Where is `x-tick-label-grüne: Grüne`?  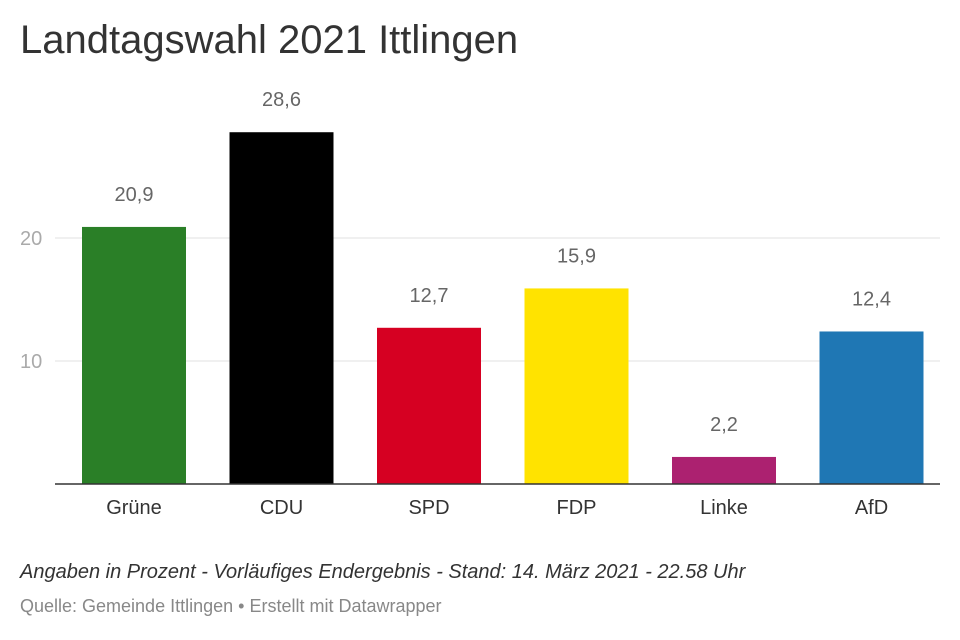 x-tick-label-grüne: Grüne is located at coordinates (134, 508).